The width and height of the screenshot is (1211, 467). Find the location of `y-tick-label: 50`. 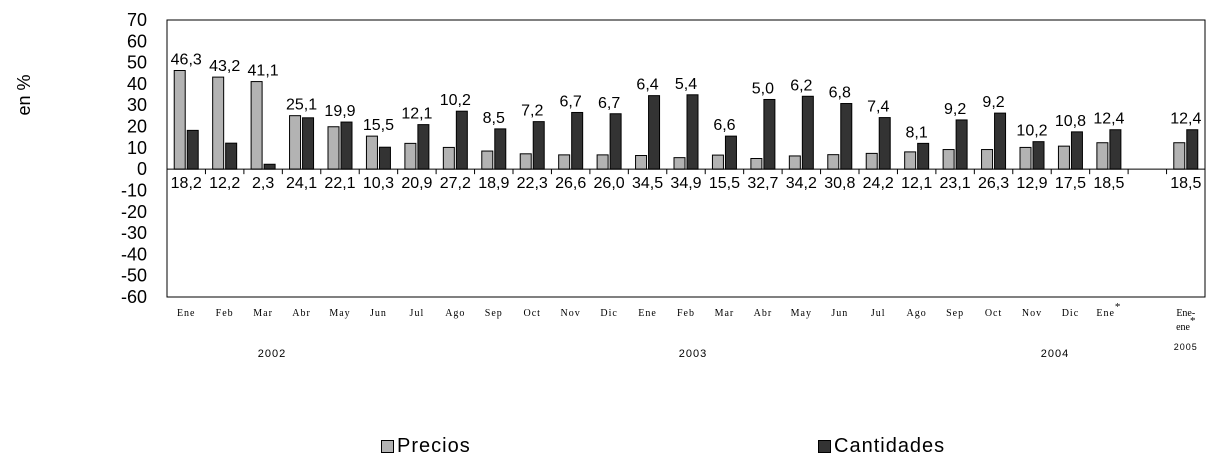

y-tick-label: 50 is located at coordinates (137, 63).